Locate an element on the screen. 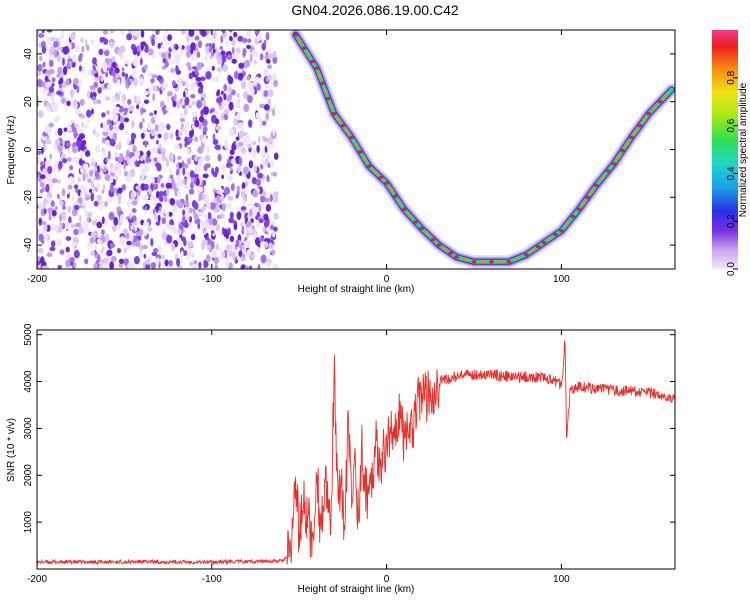 The width and height of the screenshot is (750, 600). bottom-y-tick-label: 4000 is located at coordinates (28, 381).